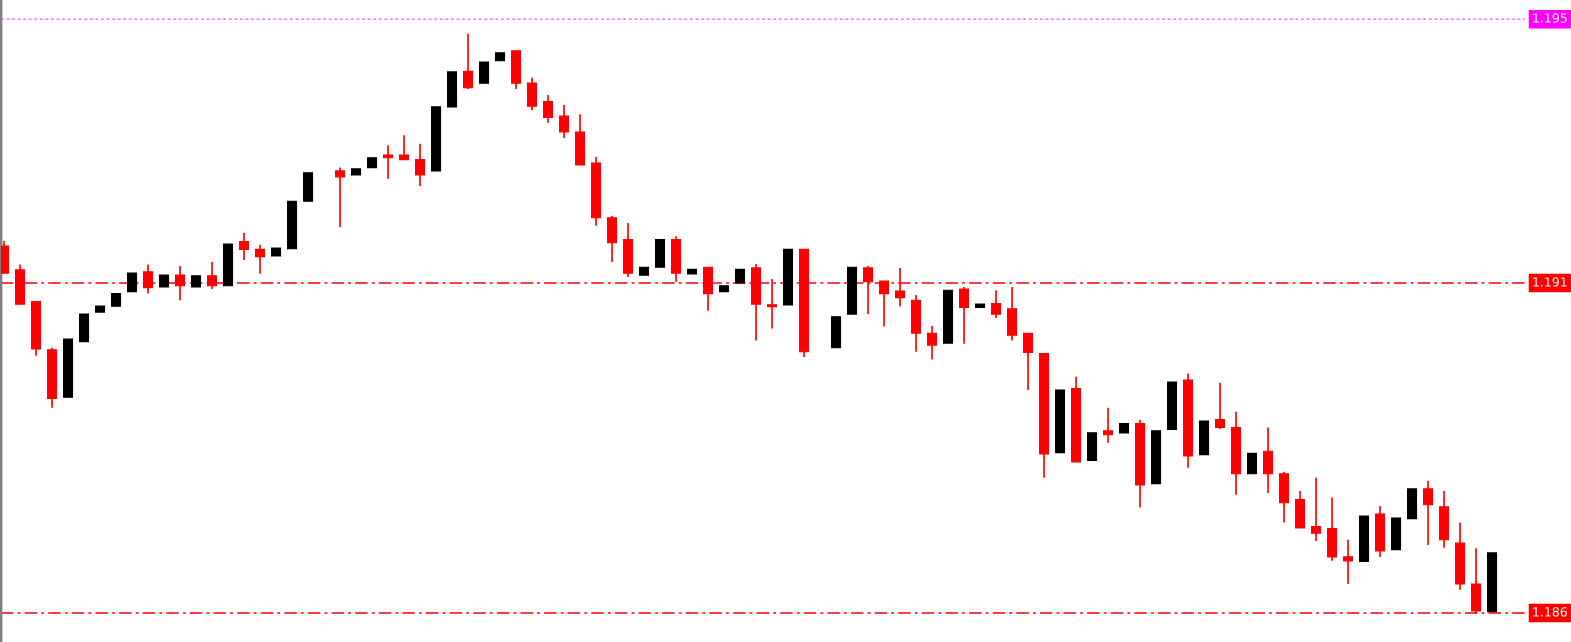 This screenshot has width=1571, height=642. I want to click on ref-line-label: 1.186, so click(1550, 612).